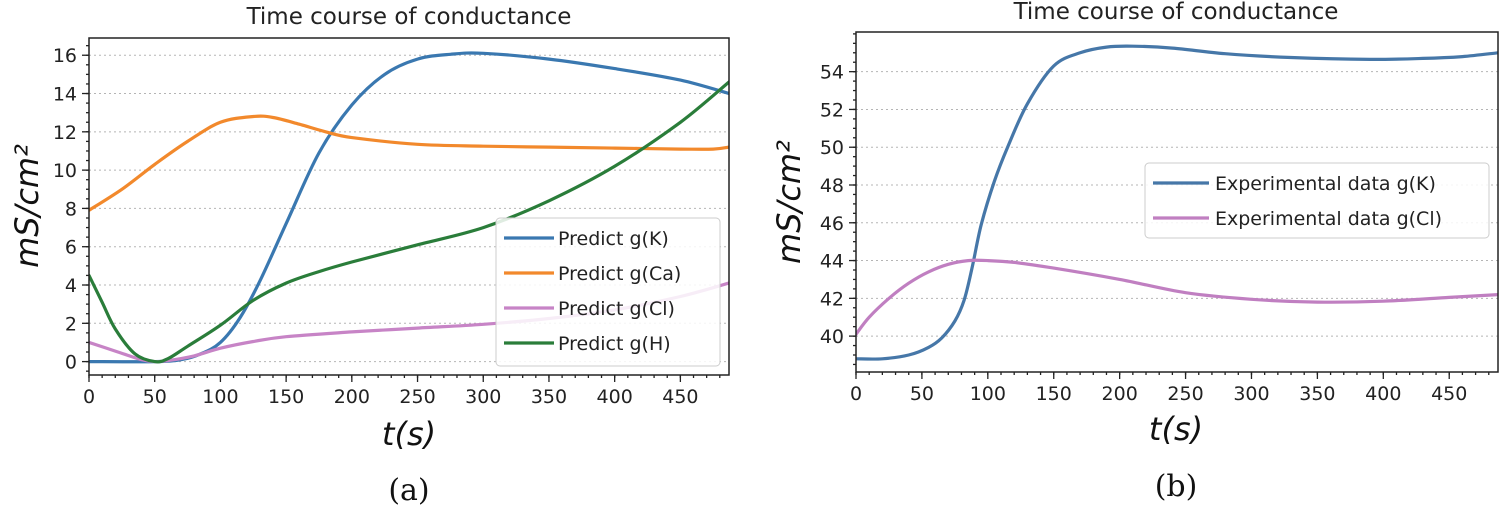  What do you see at coordinates (616, 309) in the screenshot?
I see `legend-entry-label: Predict g(Cl)` at bounding box center [616, 309].